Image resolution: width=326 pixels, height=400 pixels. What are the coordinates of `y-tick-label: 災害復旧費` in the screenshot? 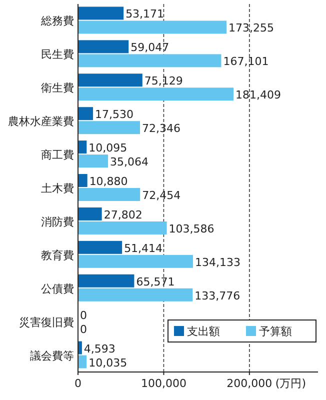 It's located at (46, 322).